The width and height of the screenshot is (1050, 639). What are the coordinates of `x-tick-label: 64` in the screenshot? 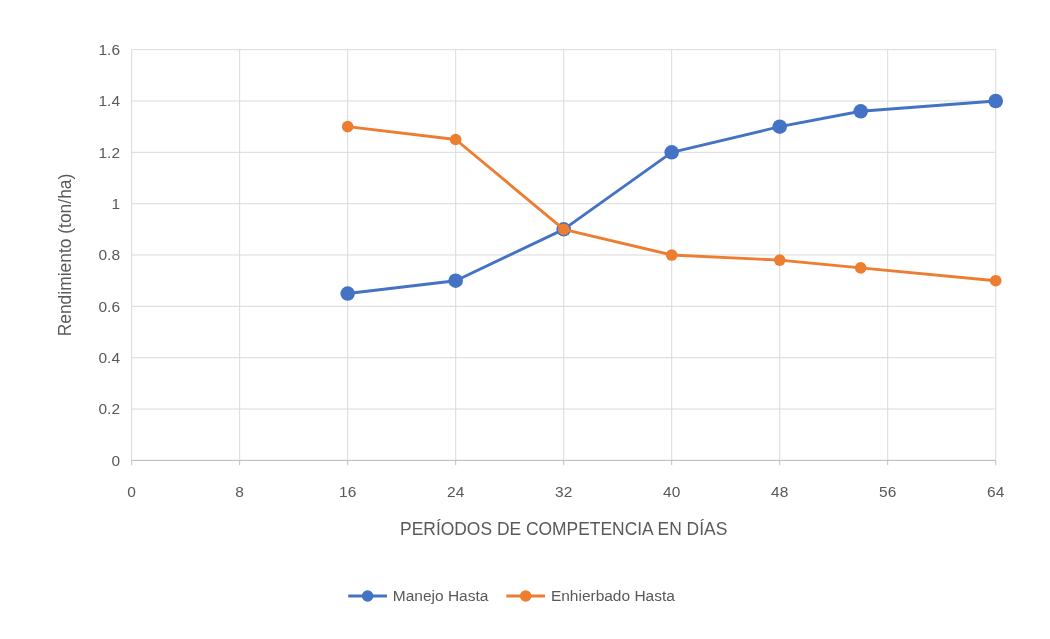 It's located at (996, 492).